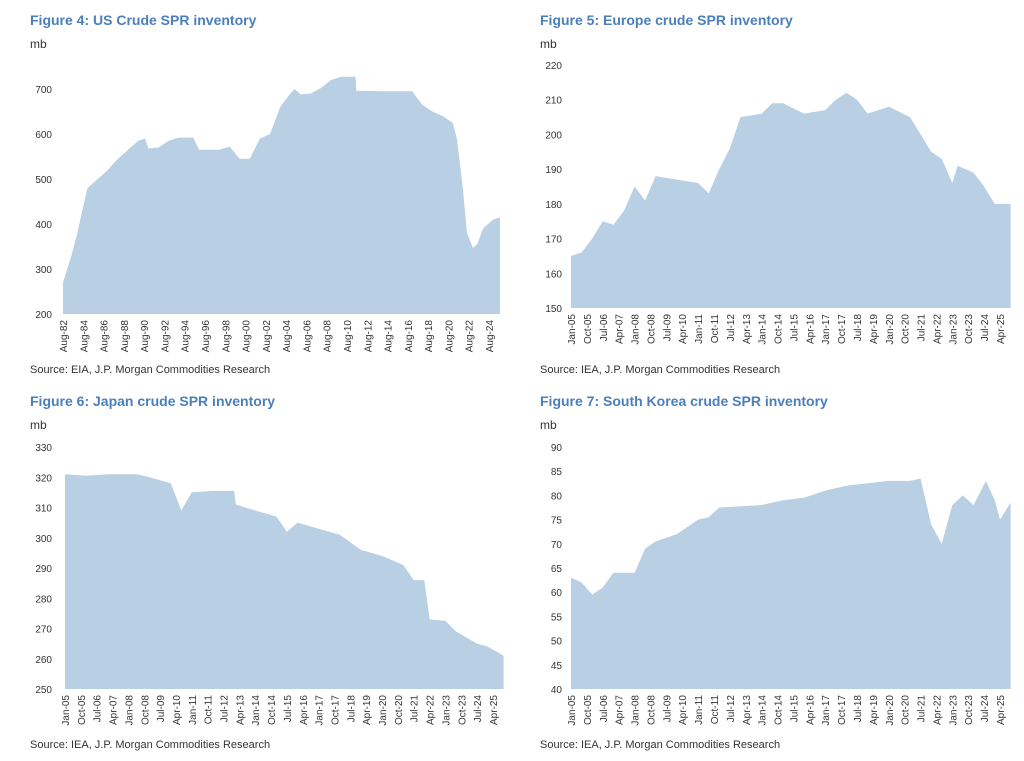  I want to click on y-tick-label: 190, so click(553, 170).